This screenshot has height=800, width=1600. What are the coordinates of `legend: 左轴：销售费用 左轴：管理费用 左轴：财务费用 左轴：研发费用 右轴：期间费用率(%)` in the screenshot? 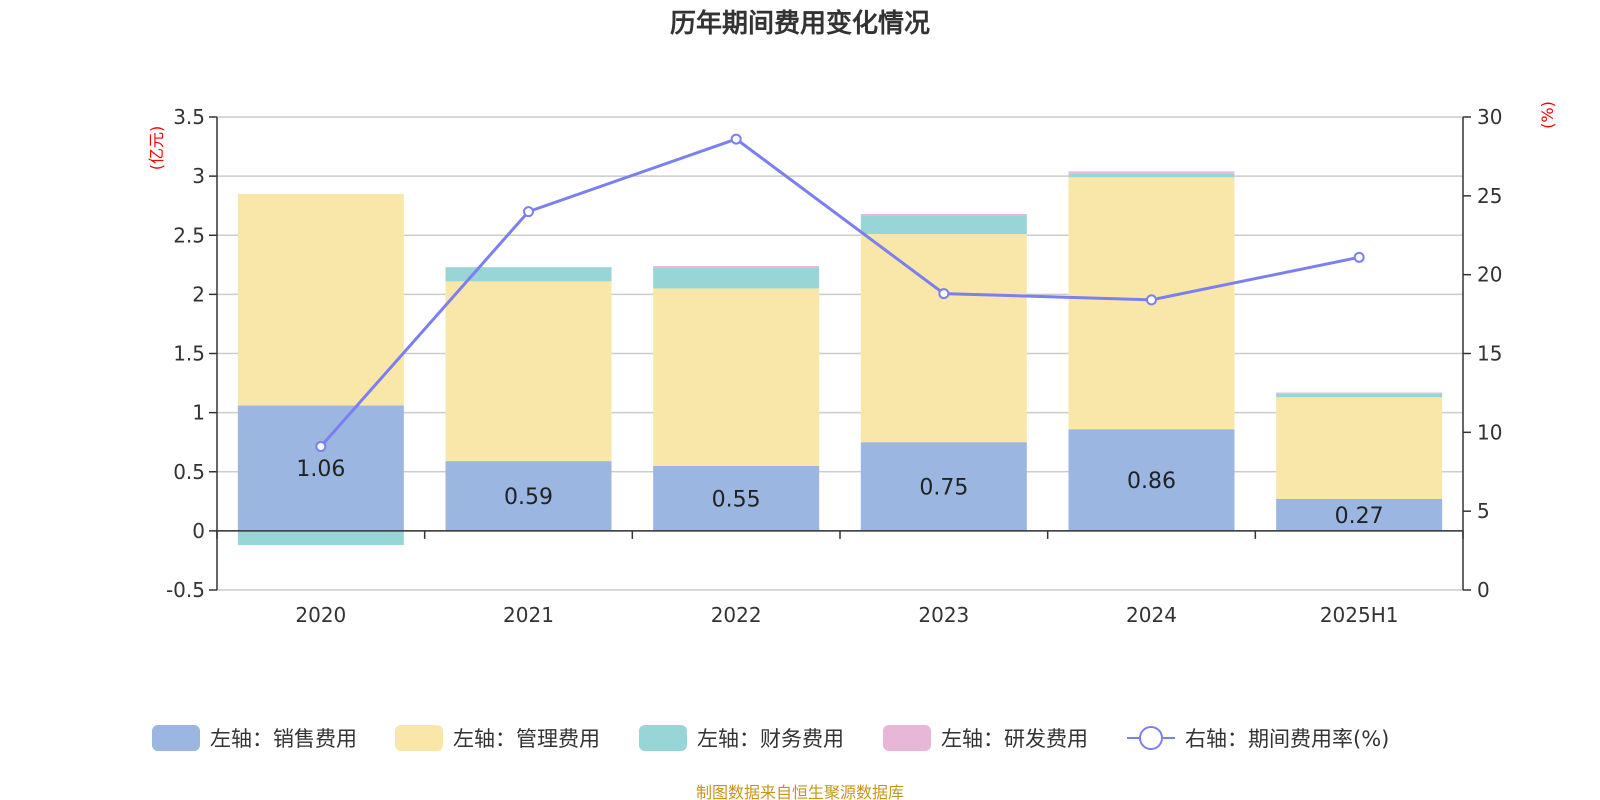 It's located at (770, 738).